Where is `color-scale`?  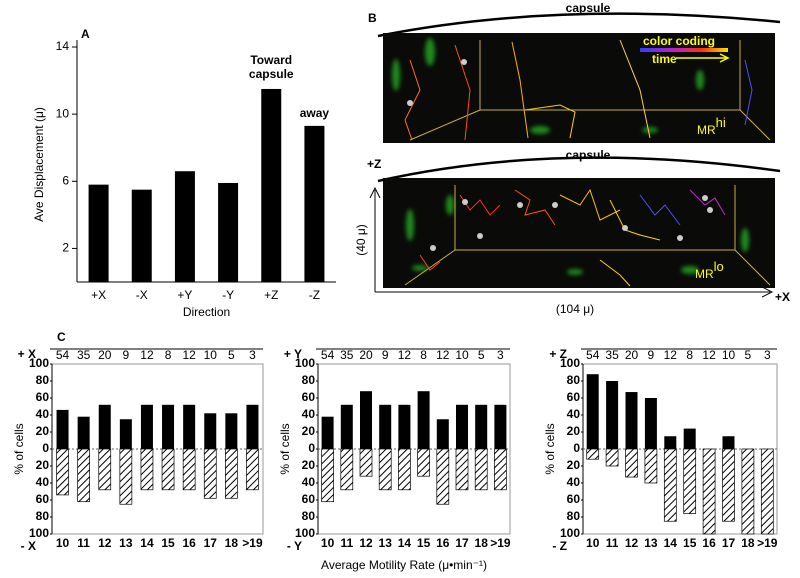
color-scale is located at coordinates (684, 50).